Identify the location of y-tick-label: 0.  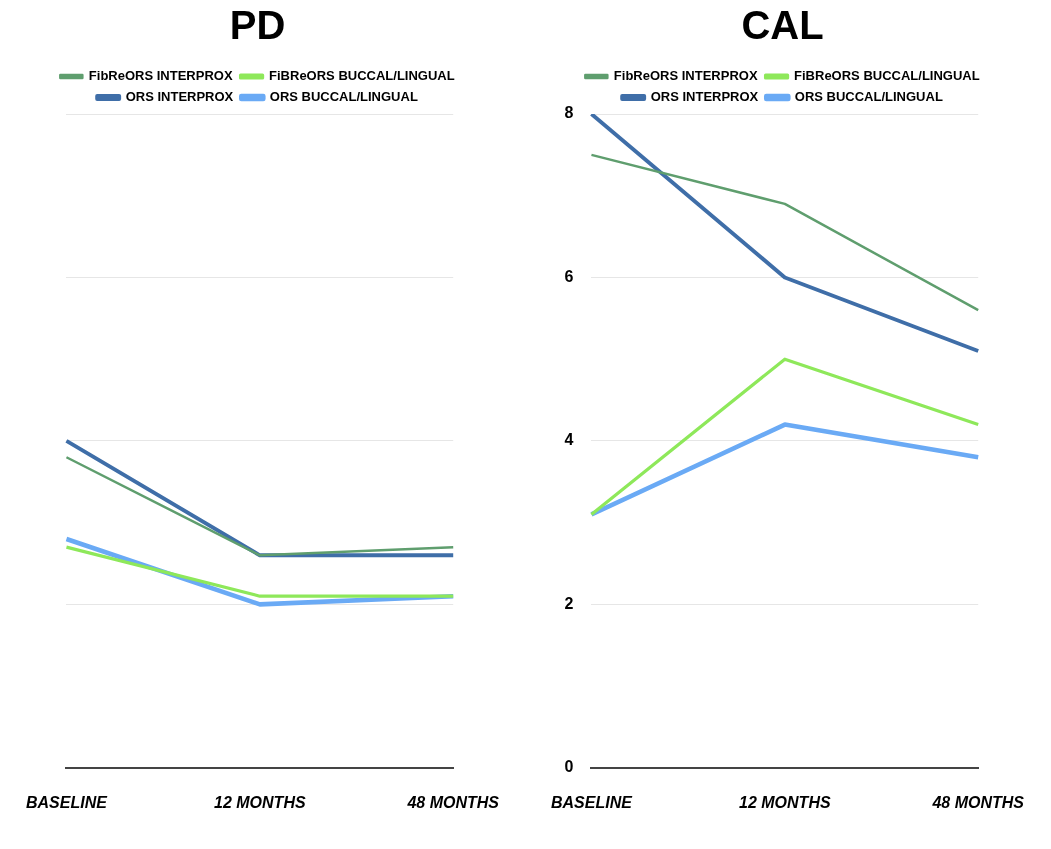
(569, 767).